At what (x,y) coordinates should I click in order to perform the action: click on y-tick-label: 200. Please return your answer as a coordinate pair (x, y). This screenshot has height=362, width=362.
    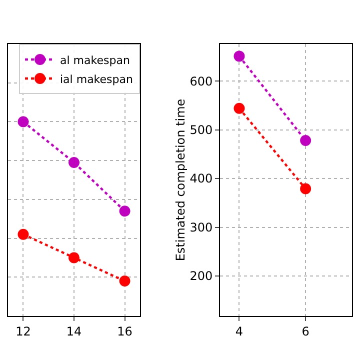
    Looking at the image, I should click on (201, 276).